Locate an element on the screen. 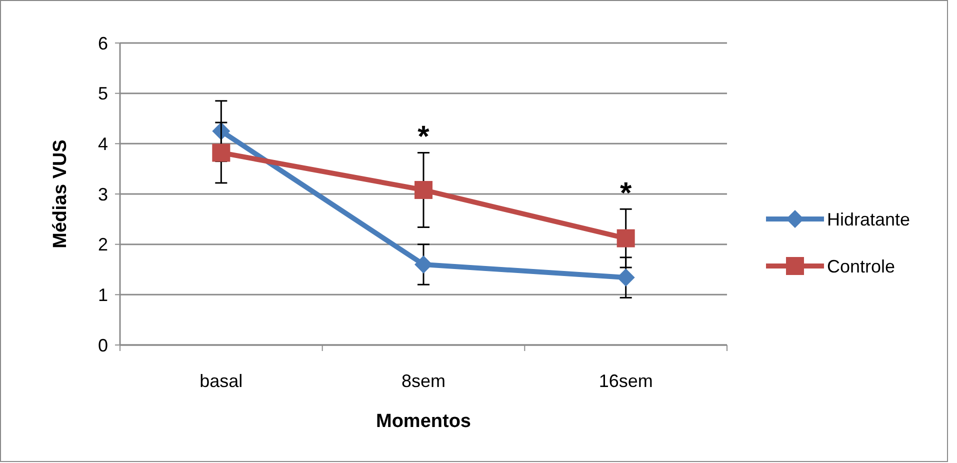  y-tick-label: 5 is located at coordinates (103, 94).